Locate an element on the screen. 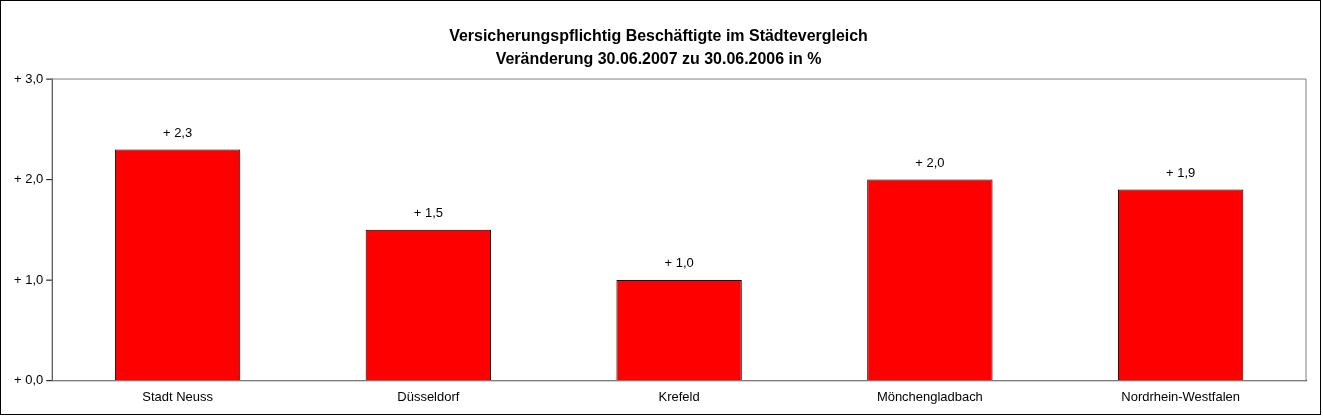 The height and width of the screenshot is (417, 1323). data-label: + 1,0 is located at coordinates (679, 263).